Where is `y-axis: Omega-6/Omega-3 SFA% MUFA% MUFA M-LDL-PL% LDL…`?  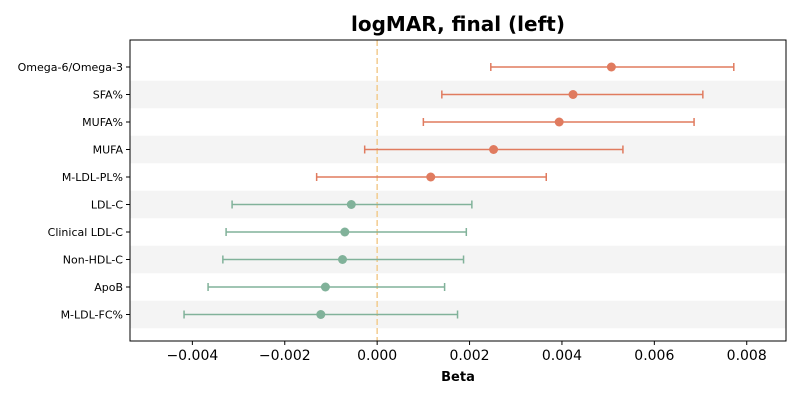 y-axis: Omega-6/Omega-3 SFA% MUFA% MUFA M-LDL-PL% LDL… is located at coordinates (74, 191).